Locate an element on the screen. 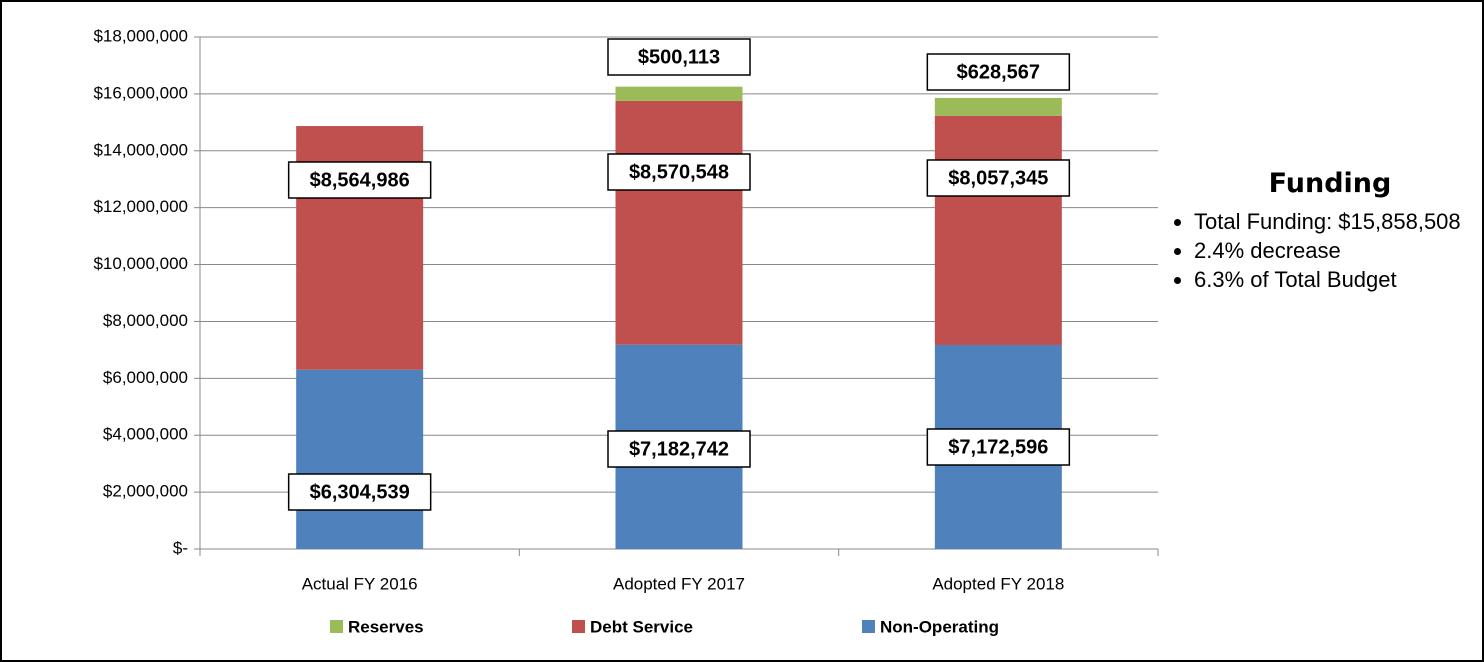 Image resolution: width=1484 pixels, height=662 pixels. y-tick-label: $6,000,000 is located at coordinates (145, 377).